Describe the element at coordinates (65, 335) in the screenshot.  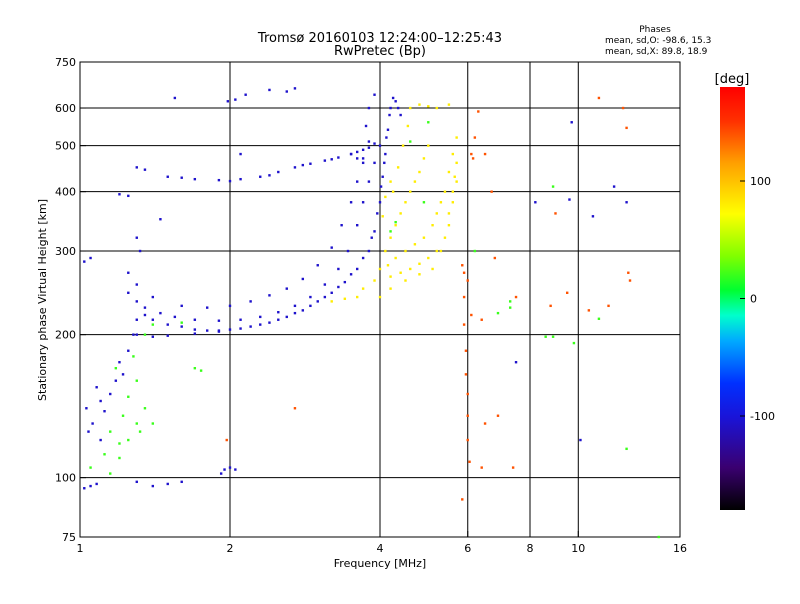
I see `y-tick-label: 200` at that location.